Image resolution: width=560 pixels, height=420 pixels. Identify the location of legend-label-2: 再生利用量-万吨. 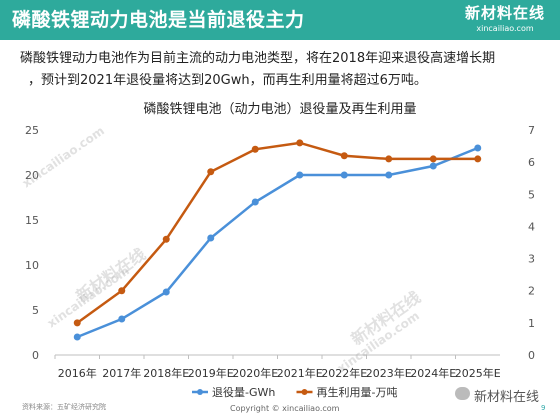
(357, 392).